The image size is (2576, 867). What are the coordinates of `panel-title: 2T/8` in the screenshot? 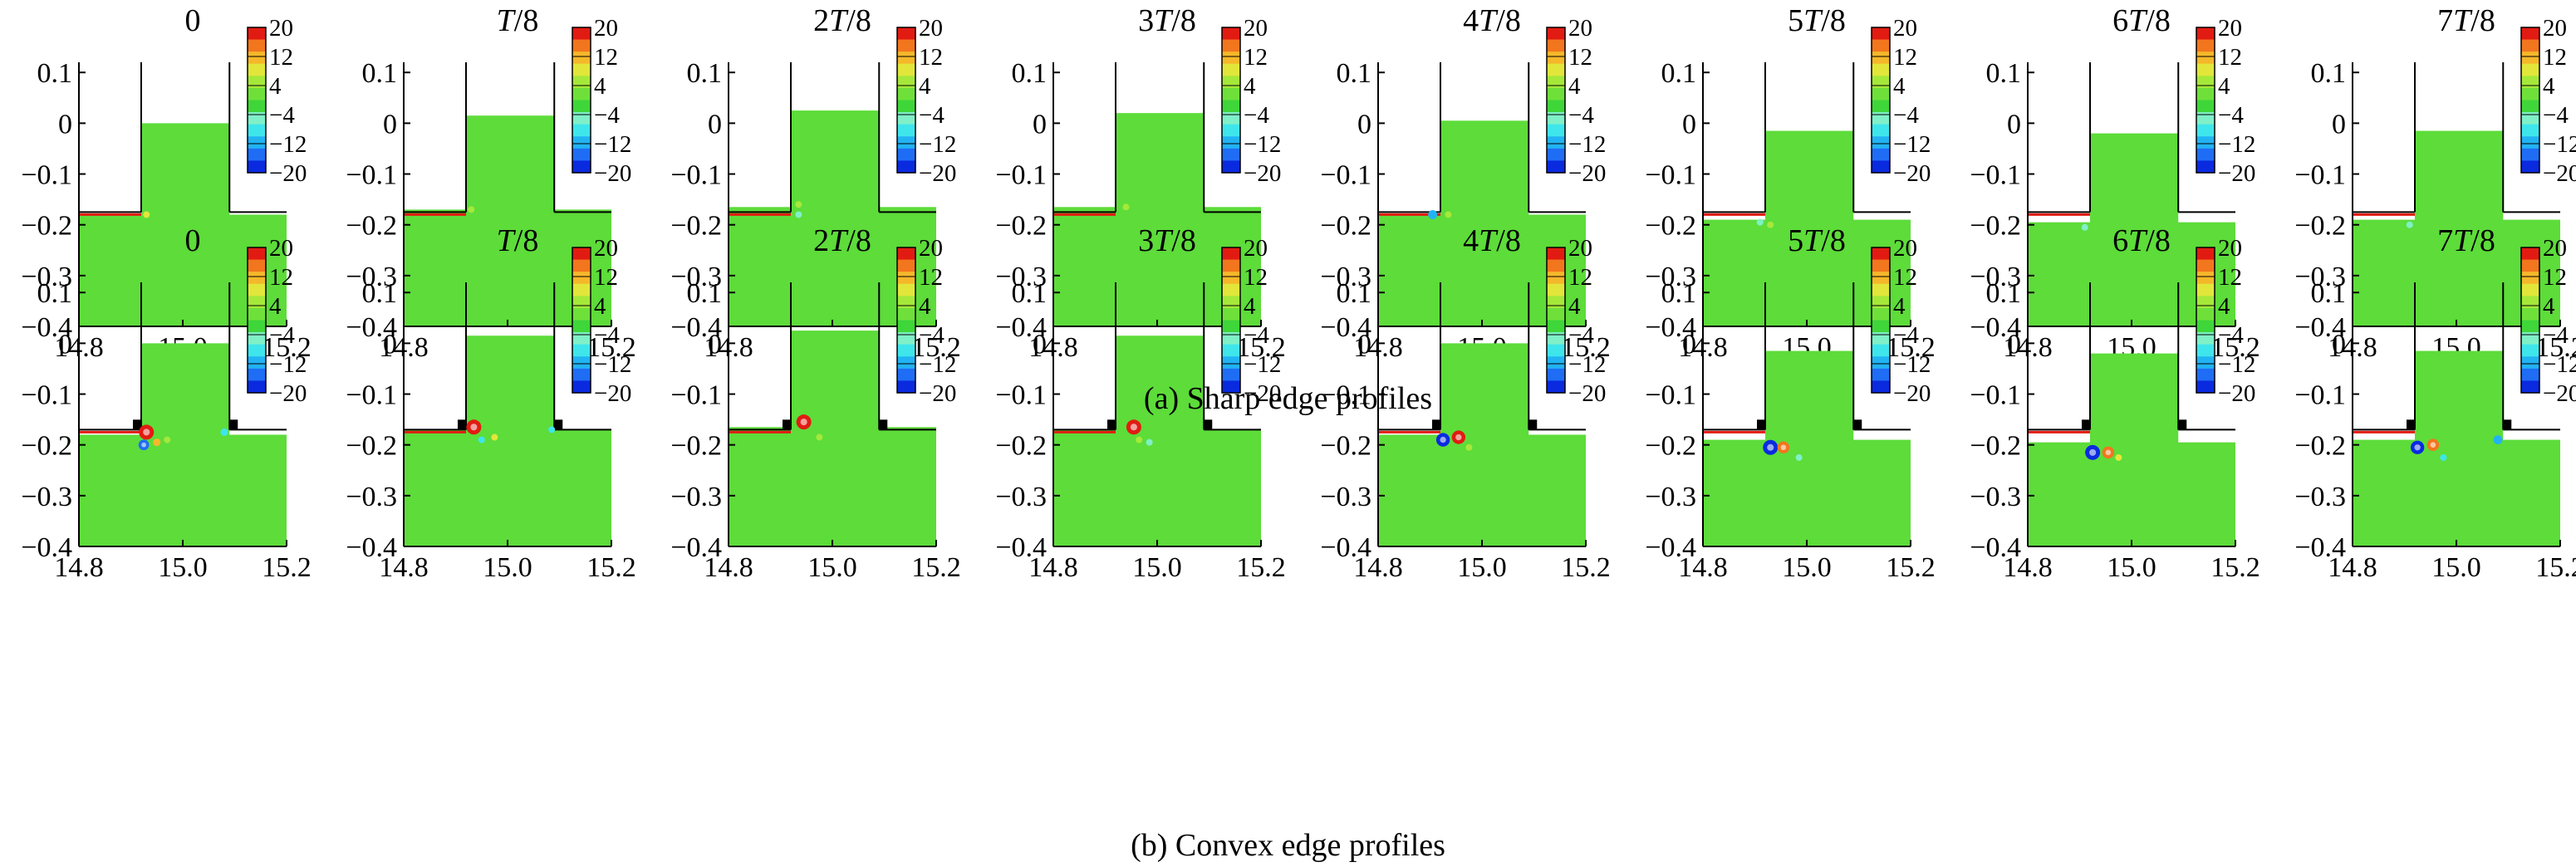 It's located at (842, 20).